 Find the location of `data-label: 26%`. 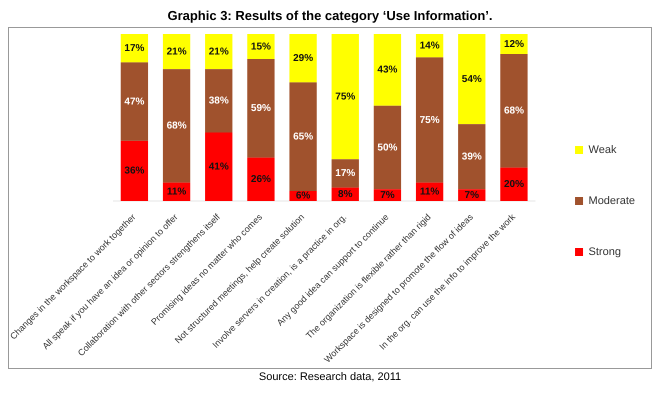

data-label: 26% is located at coordinates (261, 180).